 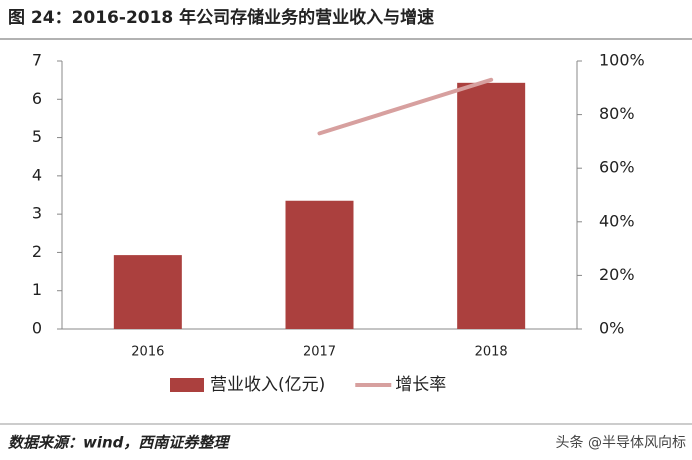 I want to click on line, so click(x=405, y=106).